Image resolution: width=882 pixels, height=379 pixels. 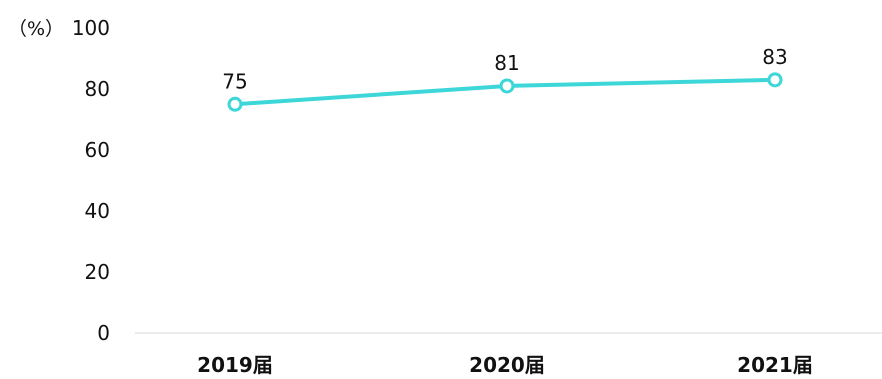 I want to click on y-tick-label: 0, so click(x=103, y=333).